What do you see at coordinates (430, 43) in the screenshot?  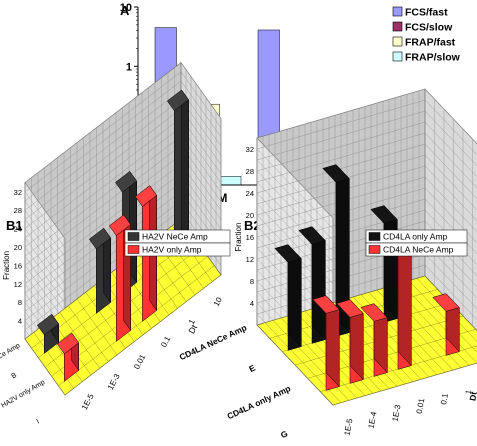 I see `legend-label: FRAP/fast` at bounding box center [430, 43].